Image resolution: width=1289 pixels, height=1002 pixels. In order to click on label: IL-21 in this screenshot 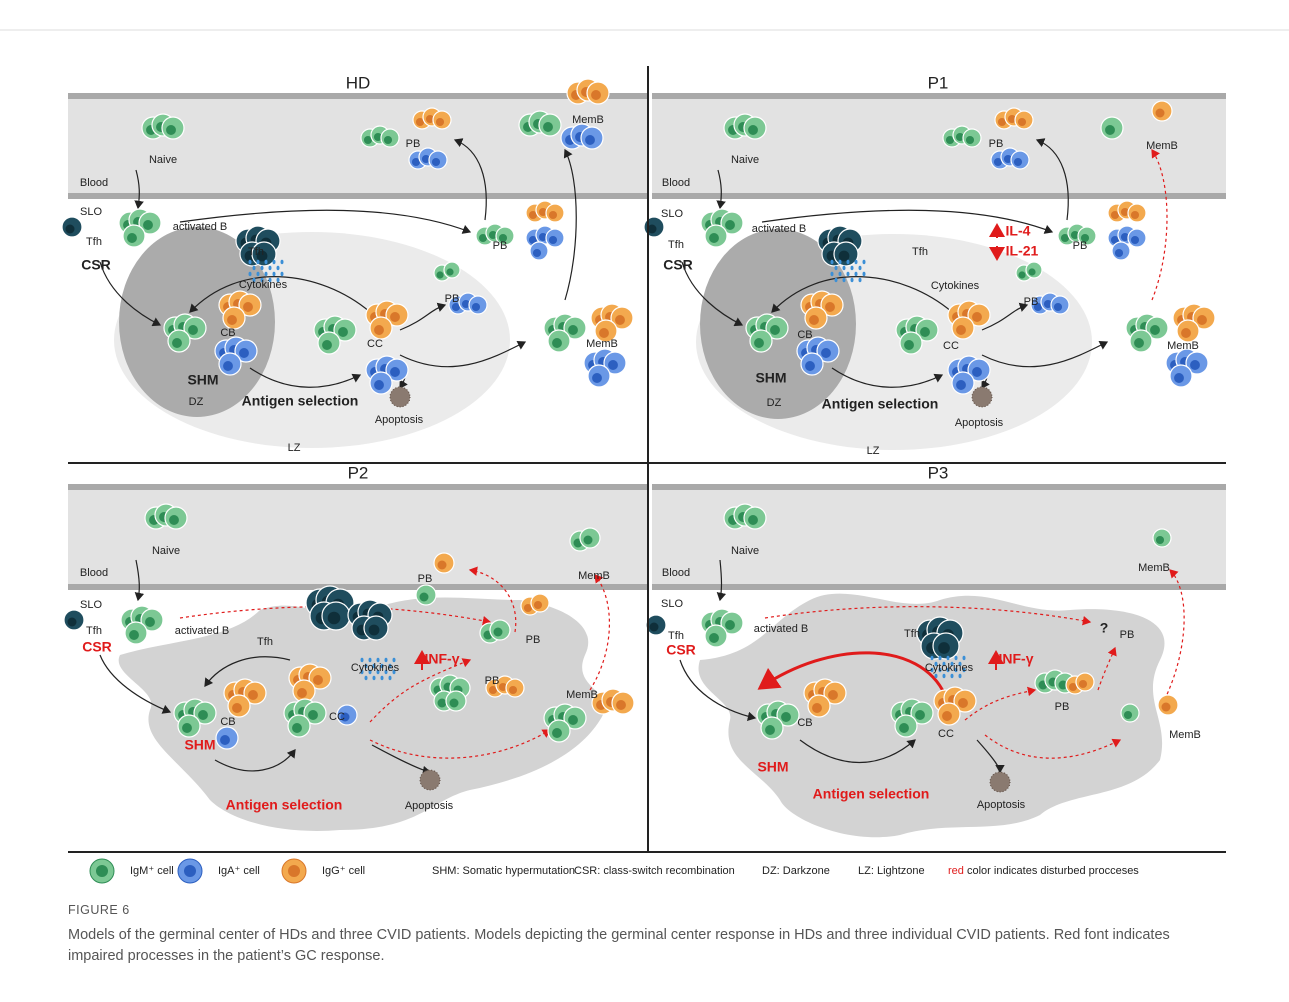, I will do `click(1022, 251)`.